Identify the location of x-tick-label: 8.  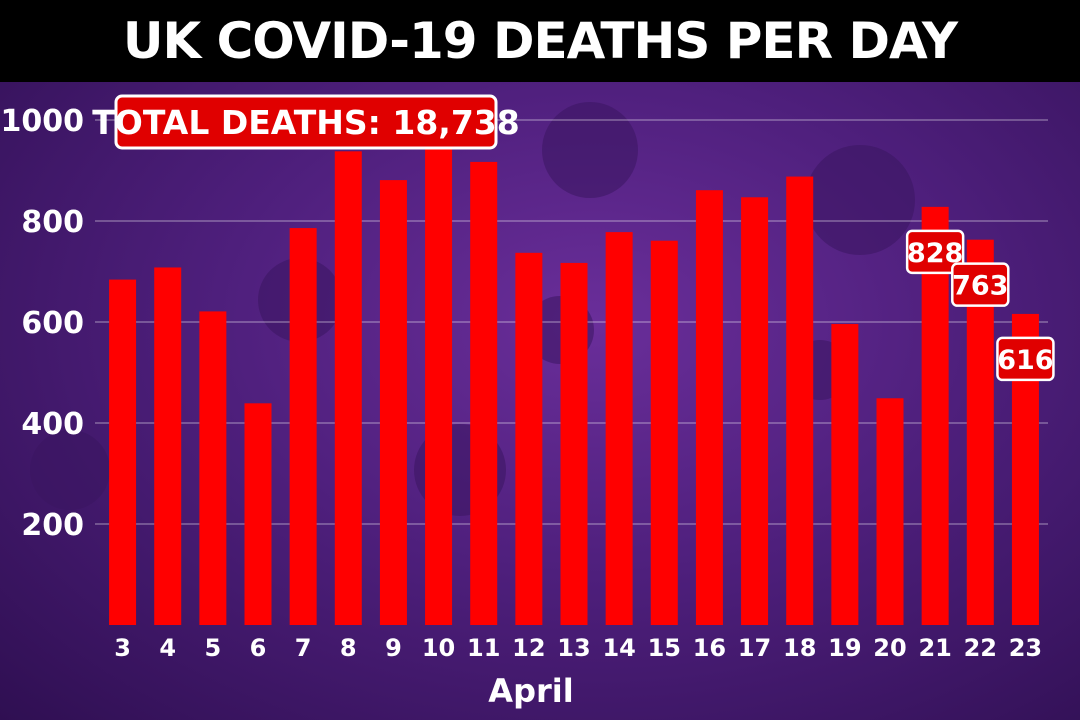
(348, 648).